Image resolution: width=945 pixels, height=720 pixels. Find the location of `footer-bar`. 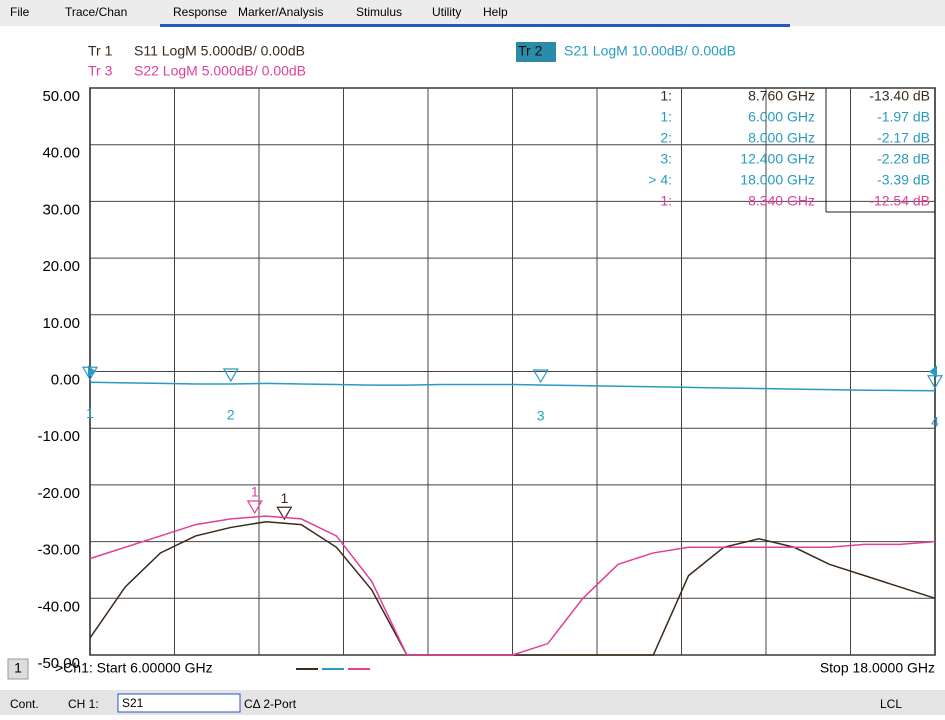

footer-bar is located at coordinates (472, 669).